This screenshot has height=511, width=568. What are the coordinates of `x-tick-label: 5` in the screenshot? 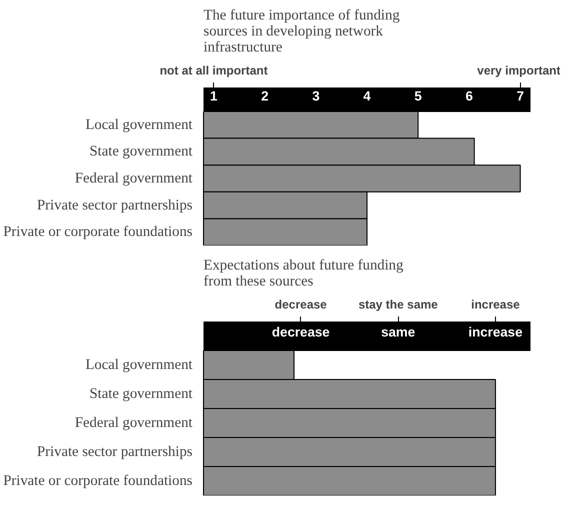 It's located at (418, 96).